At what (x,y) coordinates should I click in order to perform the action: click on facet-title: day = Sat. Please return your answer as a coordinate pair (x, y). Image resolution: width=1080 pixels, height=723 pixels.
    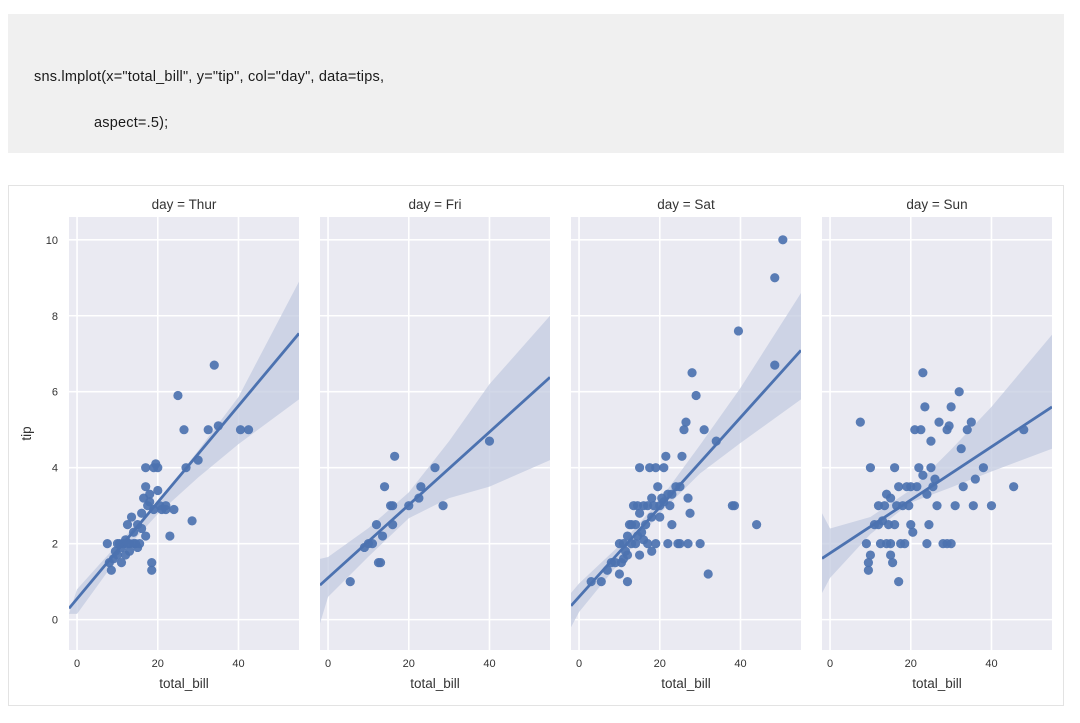
    Looking at the image, I should click on (686, 204).